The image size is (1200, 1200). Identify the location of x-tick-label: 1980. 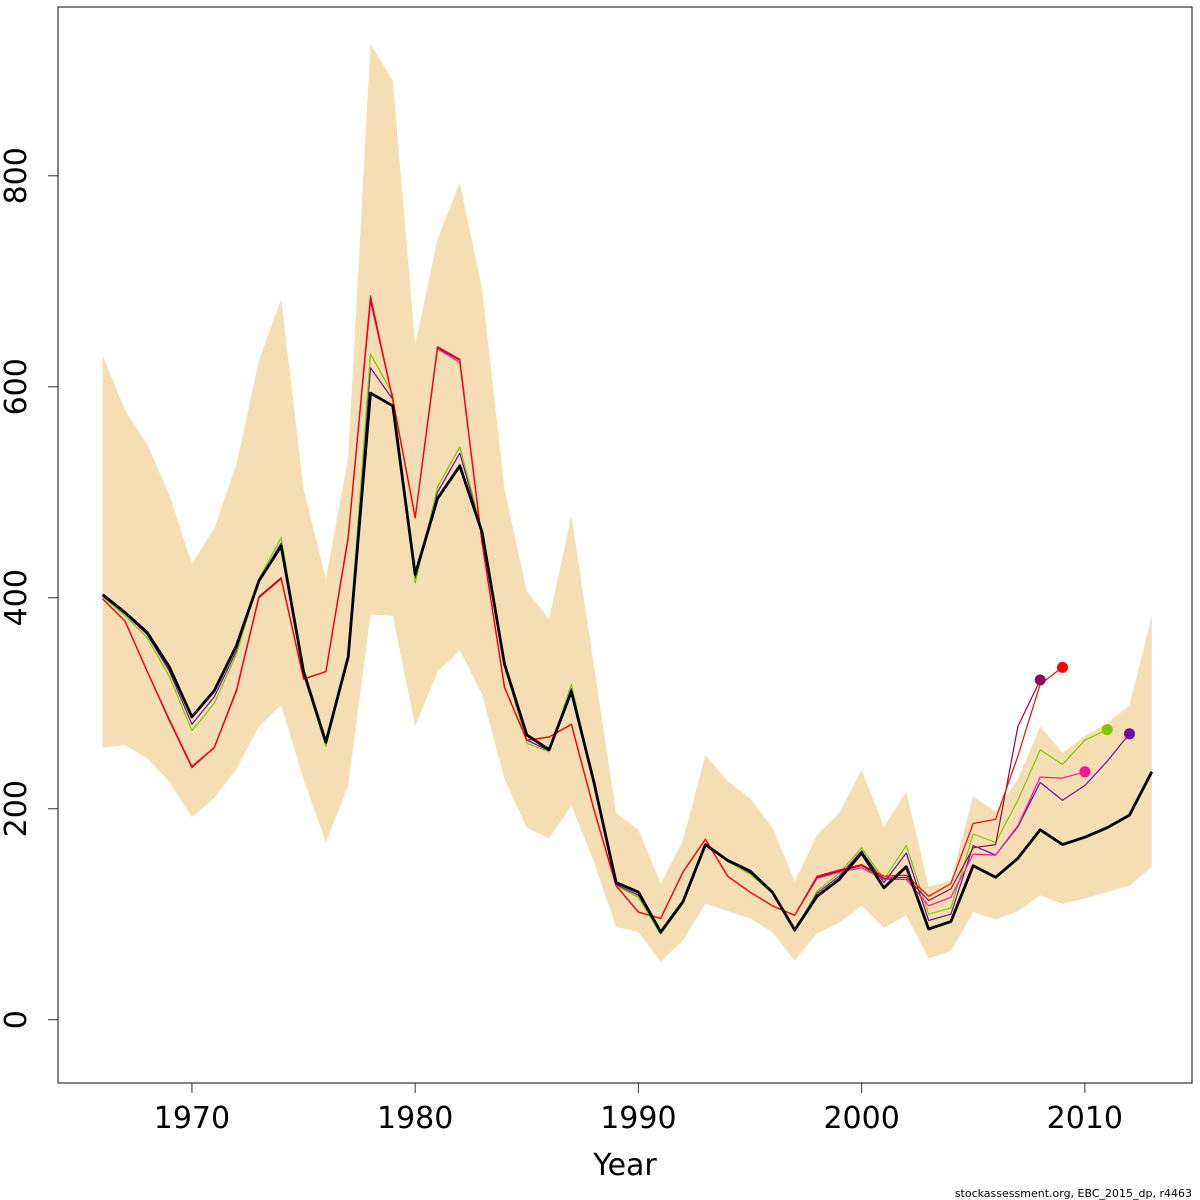
(415, 1118).